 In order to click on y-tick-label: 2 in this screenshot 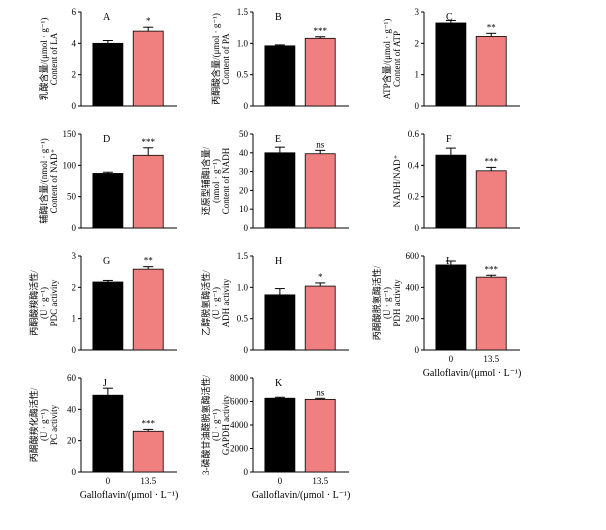, I will do `click(417, 43)`.